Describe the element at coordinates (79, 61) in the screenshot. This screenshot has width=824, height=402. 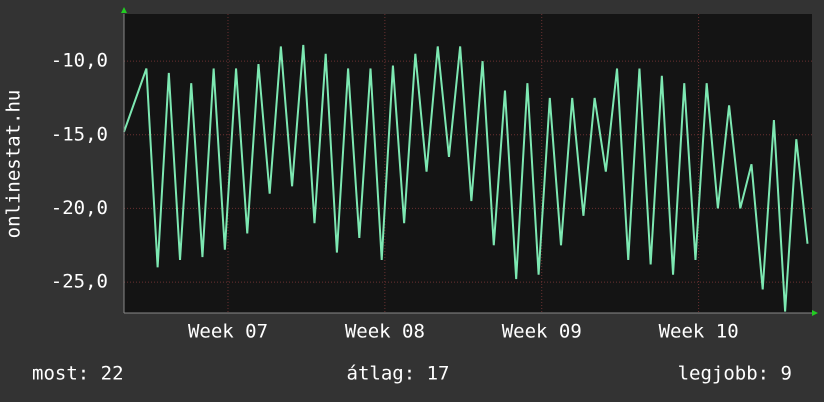
I see `y-tick-label: -10,0` at that location.